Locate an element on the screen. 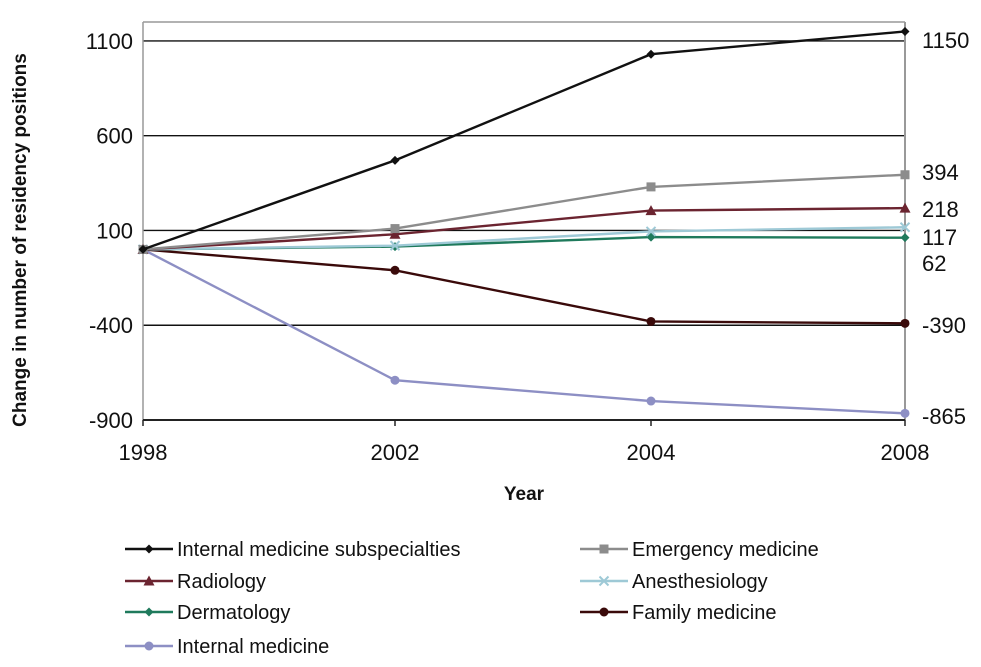 This screenshot has height=667, width=981. legend-label: Radiology is located at coordinates (221, 582).